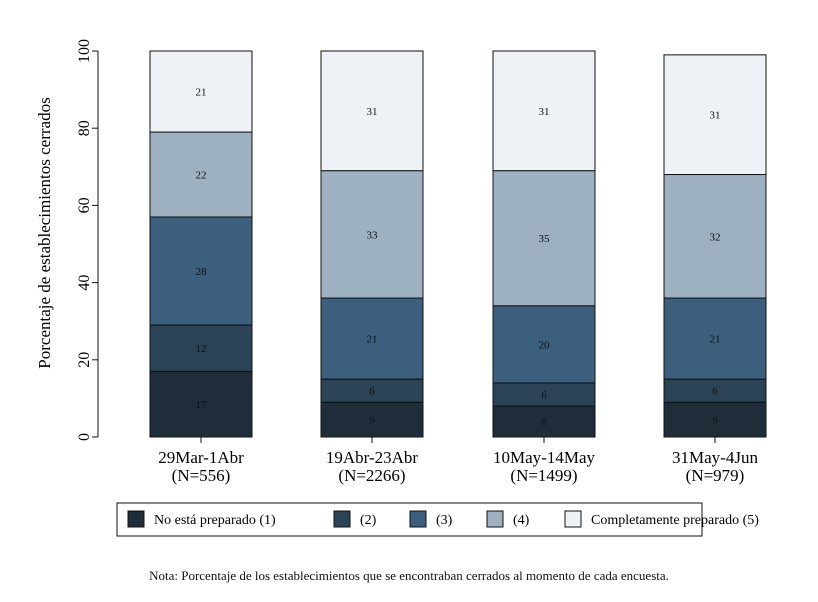 This screenshot has height=602, width=818. I want to click on x-tick-sublabel: (N=556), so click(201, 475).